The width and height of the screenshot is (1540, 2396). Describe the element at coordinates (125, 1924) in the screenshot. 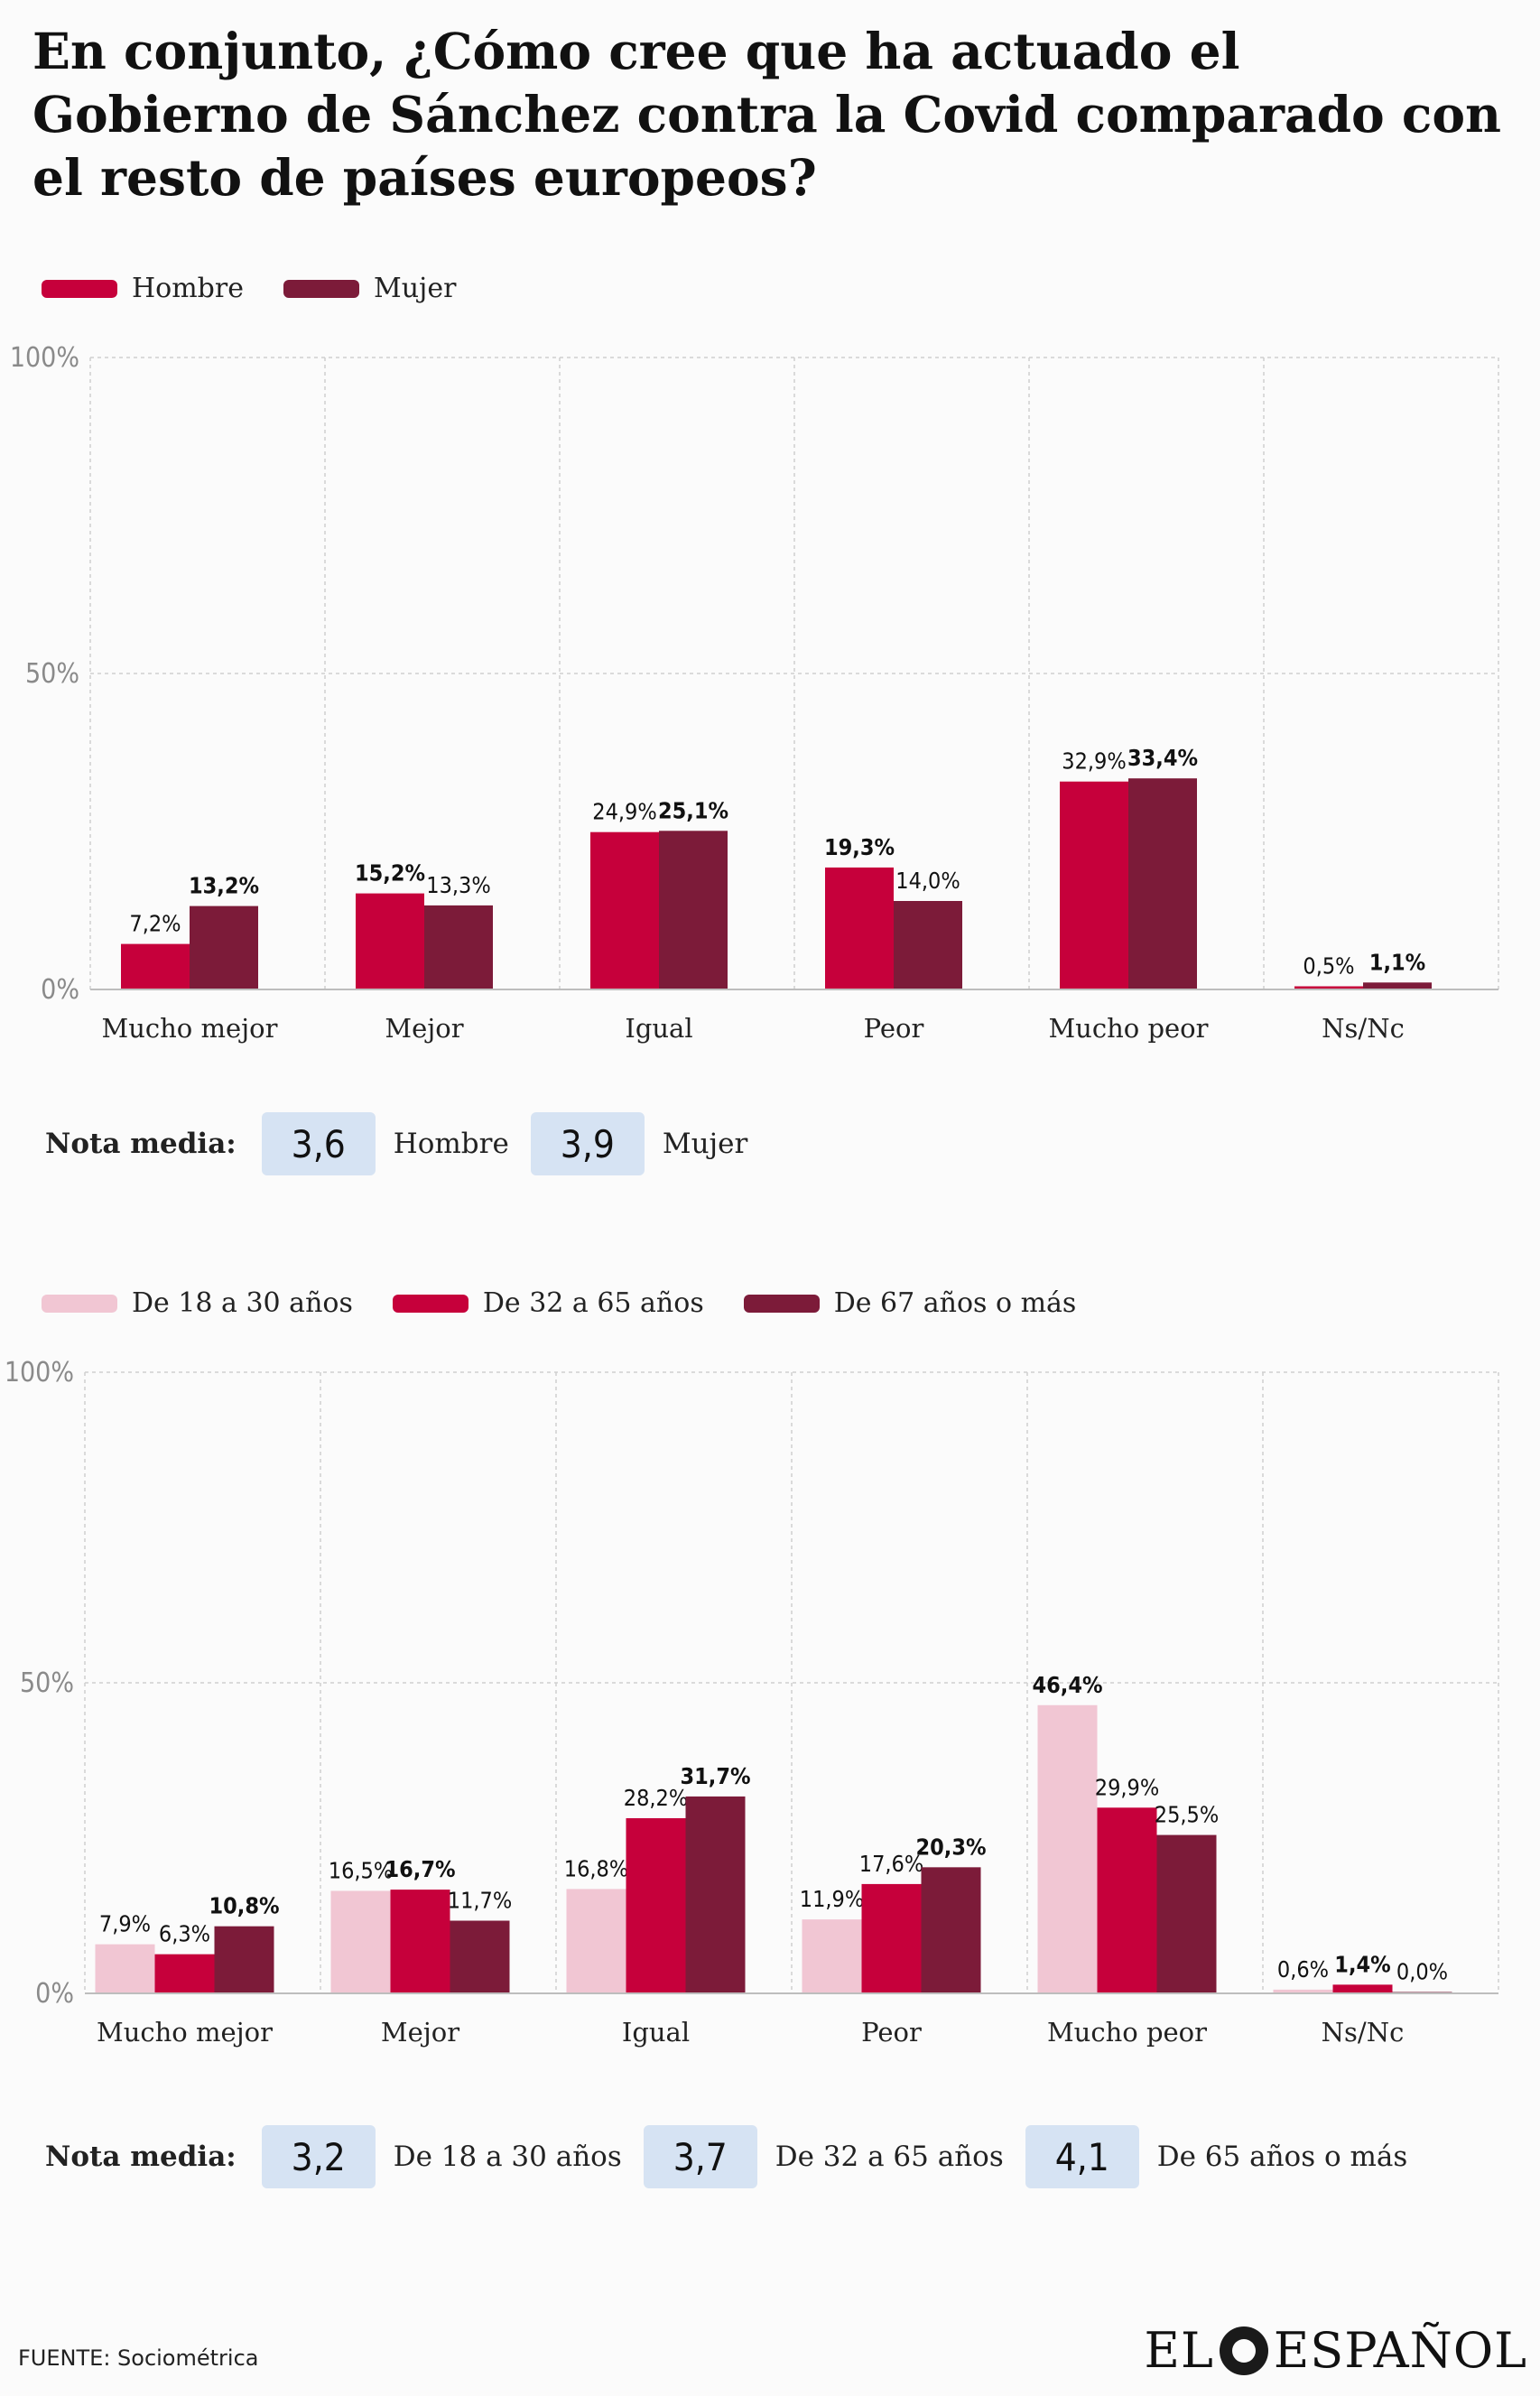

I see `data-label-mucho-mejor-de-18-a-30-anos: 7,9%` at that location.